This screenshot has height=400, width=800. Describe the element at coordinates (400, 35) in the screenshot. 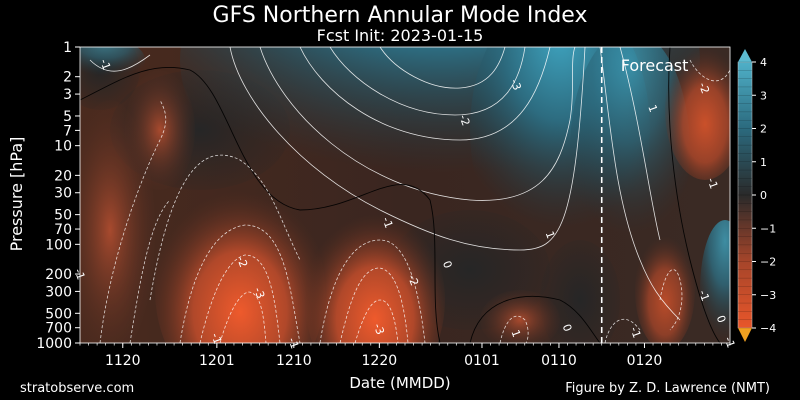

I see `chart-subtitle: Fcst Init: 2023-01-15` at that location.